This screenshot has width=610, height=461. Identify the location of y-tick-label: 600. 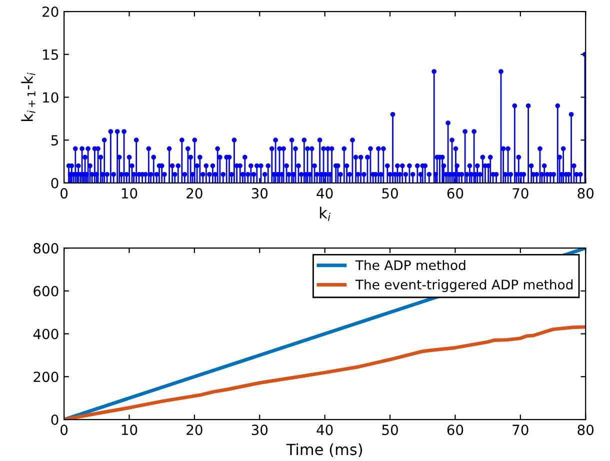
(46, 291).